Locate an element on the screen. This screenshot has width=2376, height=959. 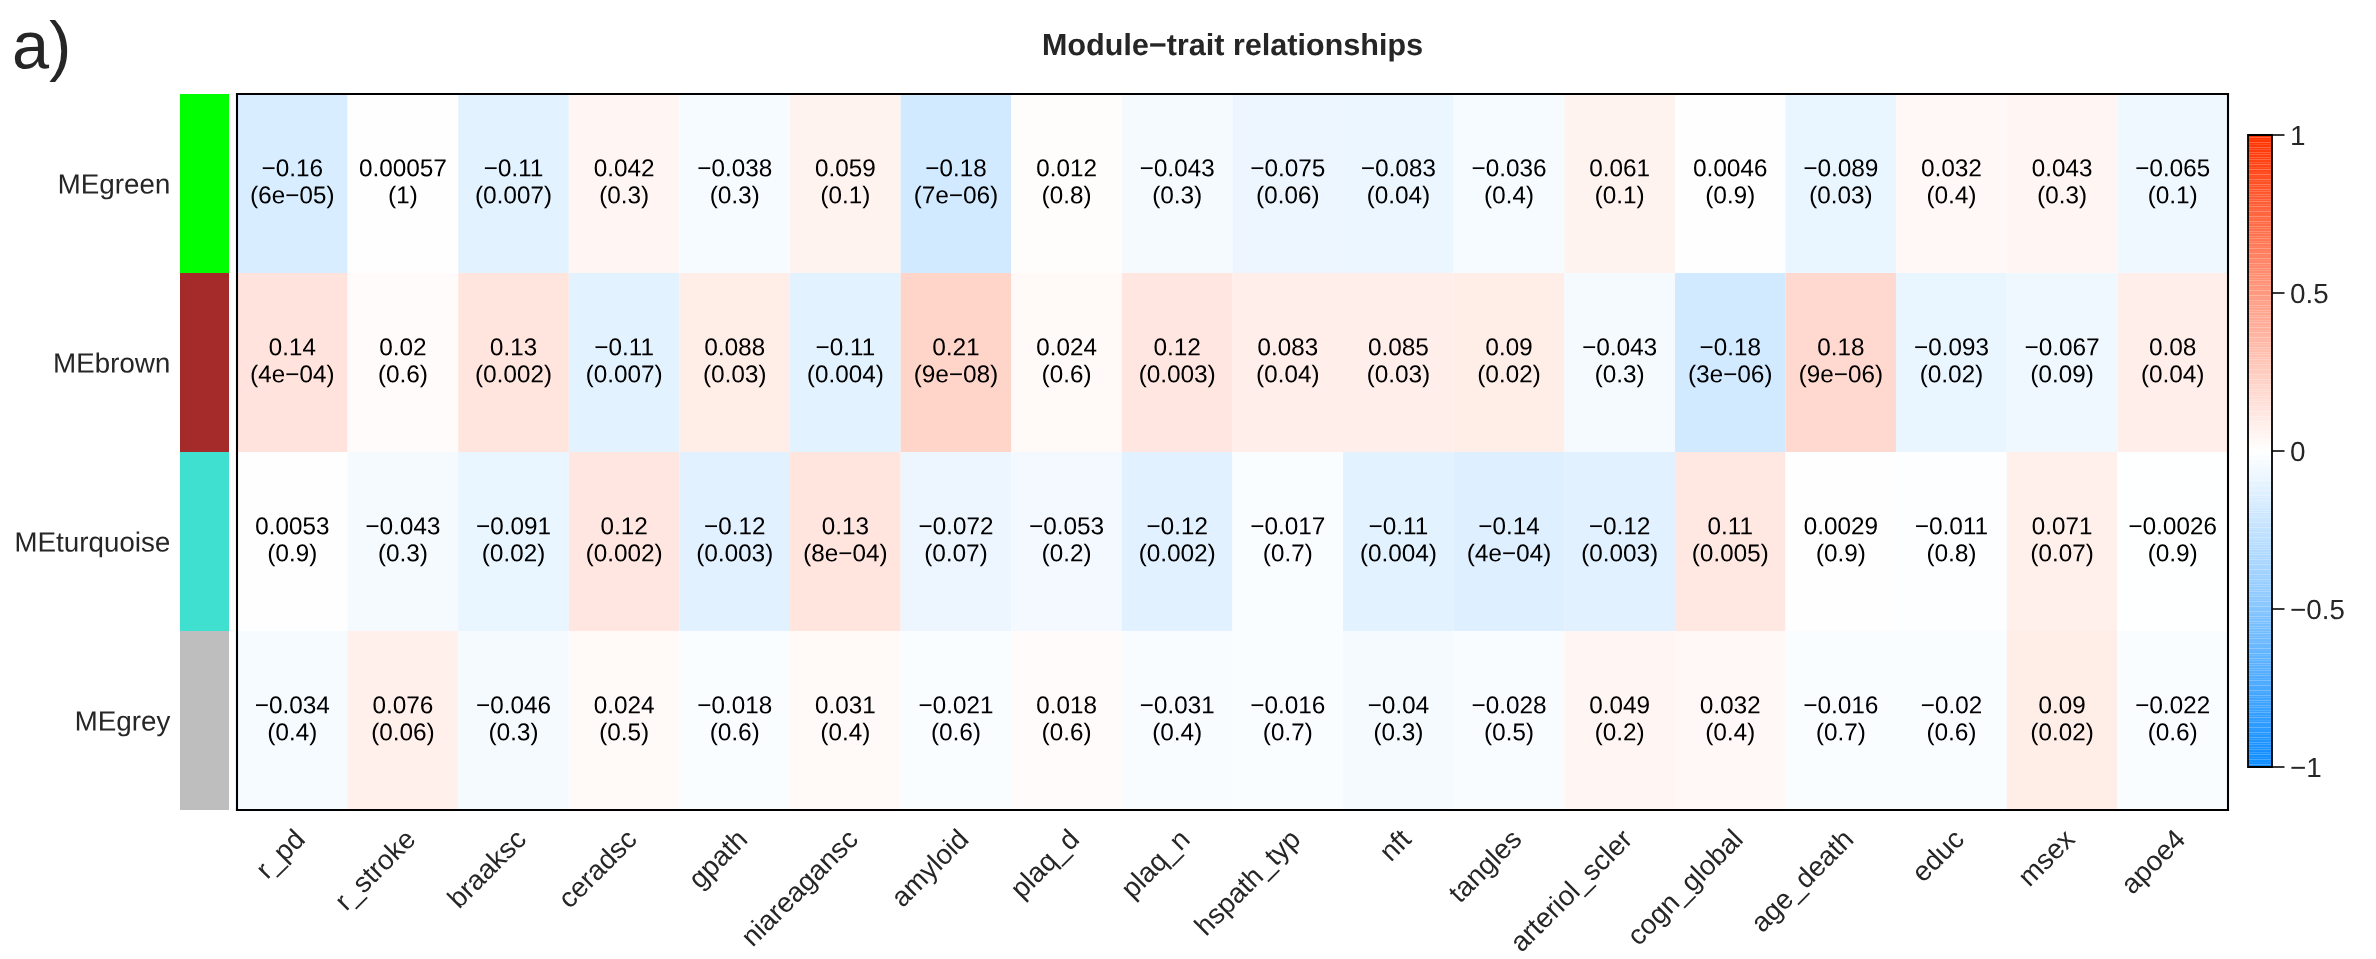
data-label: −0.065 (0.1) is located at coordinates (2173, 184).